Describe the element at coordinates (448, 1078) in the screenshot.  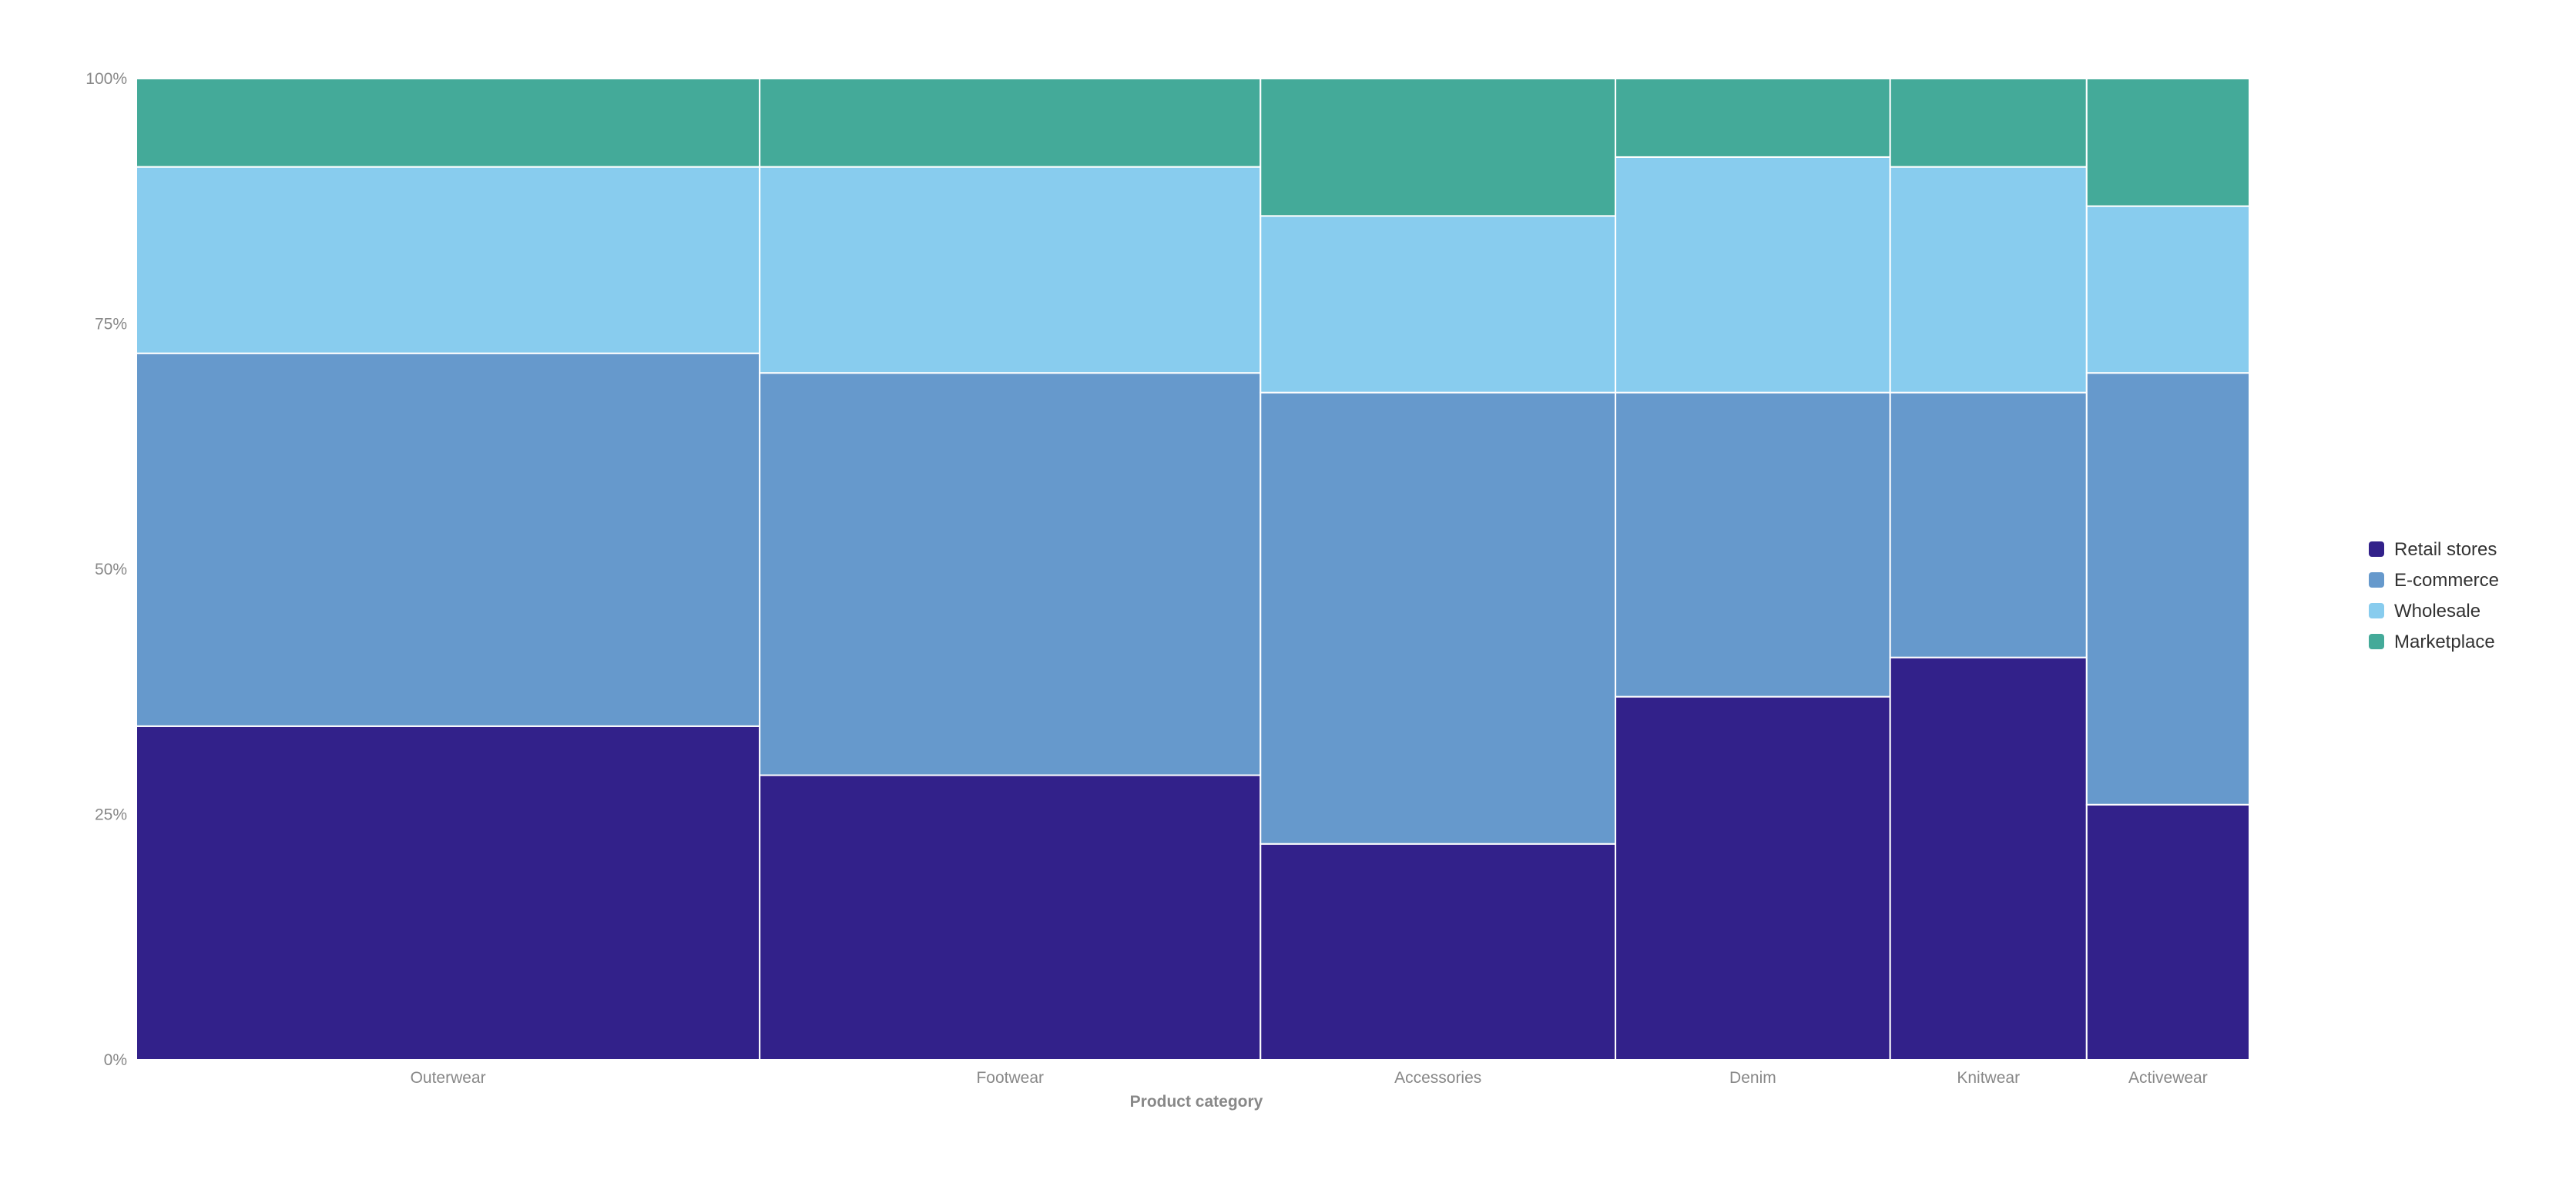
I see `x-tick-label: Outerwear` at that location.